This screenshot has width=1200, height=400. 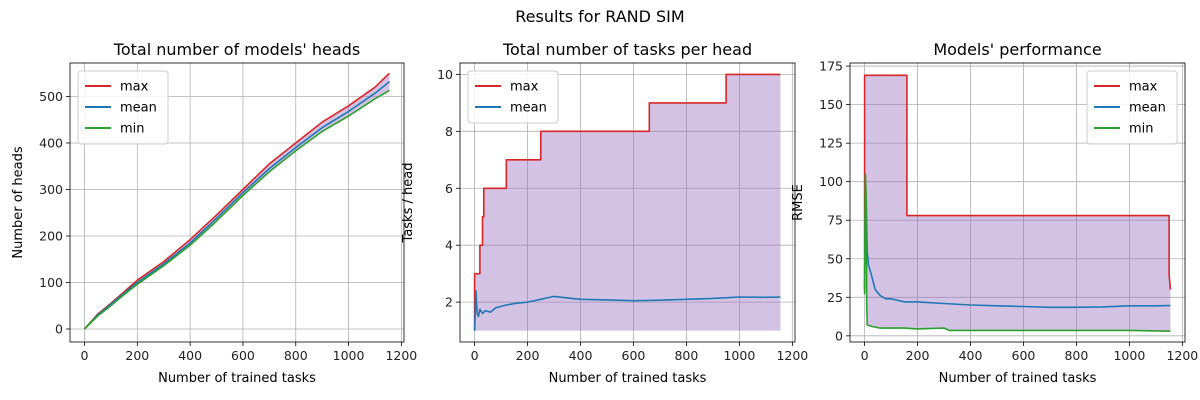 I want to click on y-axis-label: Tasks / head, so click(x=408, y=203).